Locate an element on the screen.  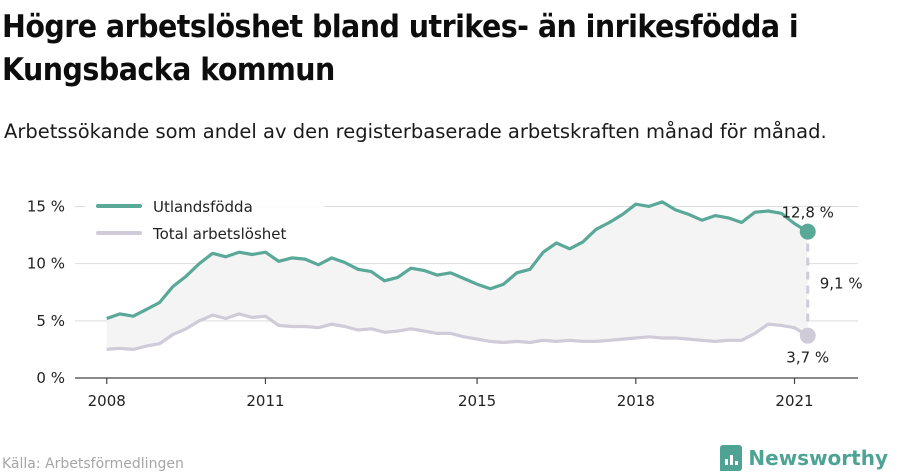
brand-name: Newsworthy is located at coordinates (818, 458).